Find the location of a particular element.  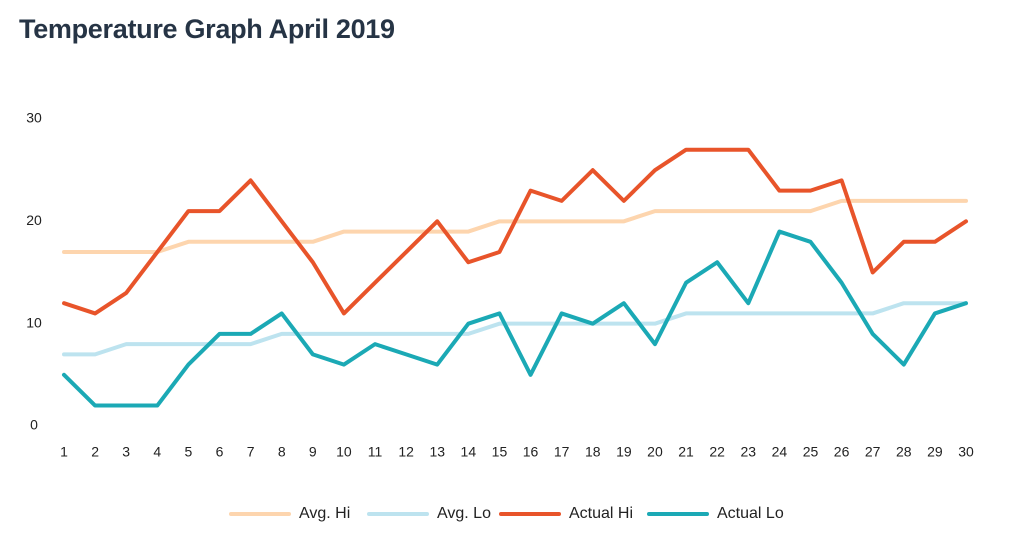

x-tick-label: 28 is located at coordinates (904, 452).